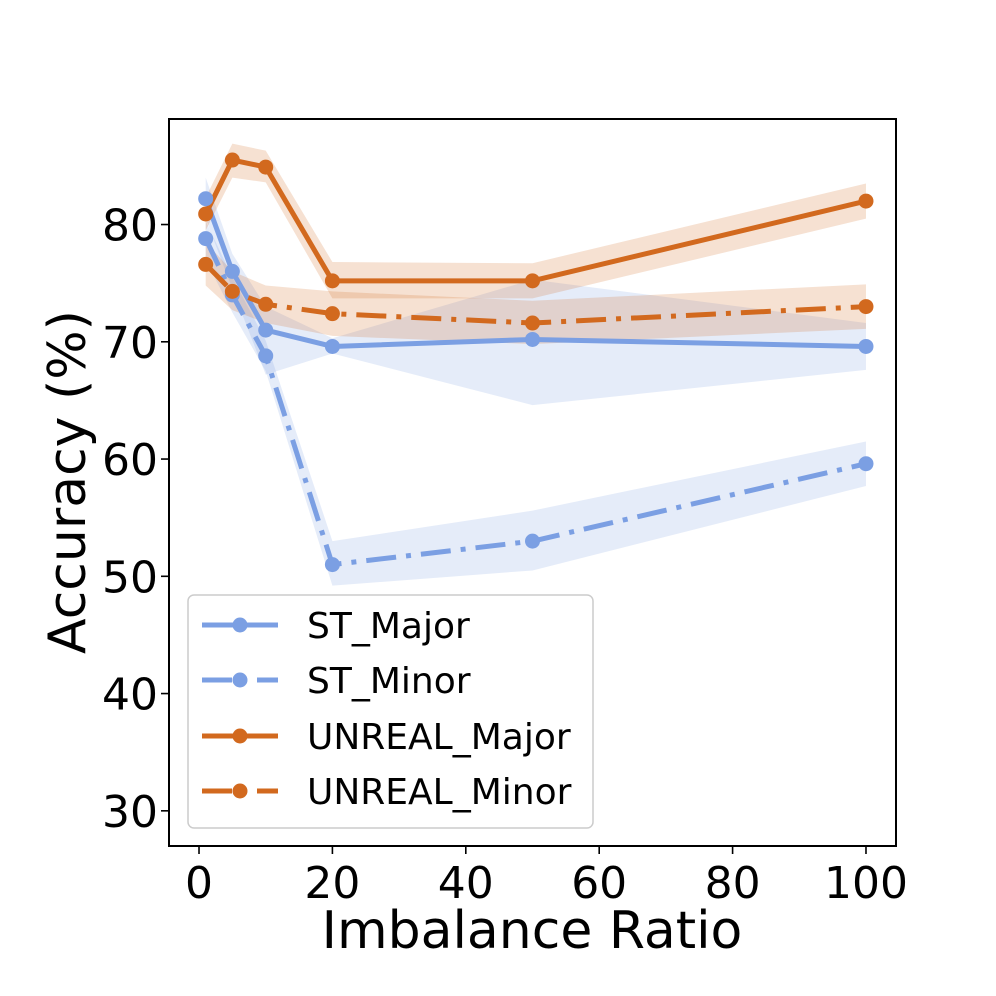  I want to click on st-major-line, so click(535, 273).